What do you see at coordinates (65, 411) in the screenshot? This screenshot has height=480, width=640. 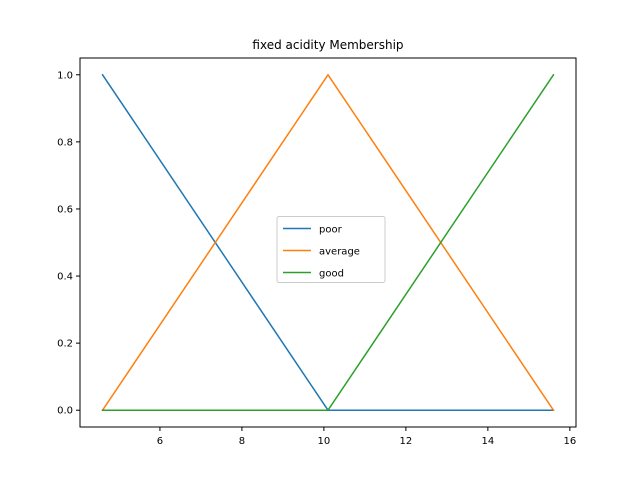 I see `y-tick-label: 0.0` at bounding box center [65, 411].